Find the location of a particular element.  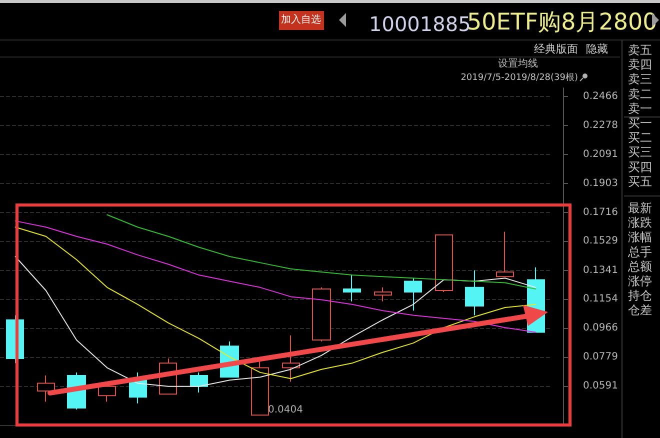

text: 买一 is located at coordinates (640, 123).